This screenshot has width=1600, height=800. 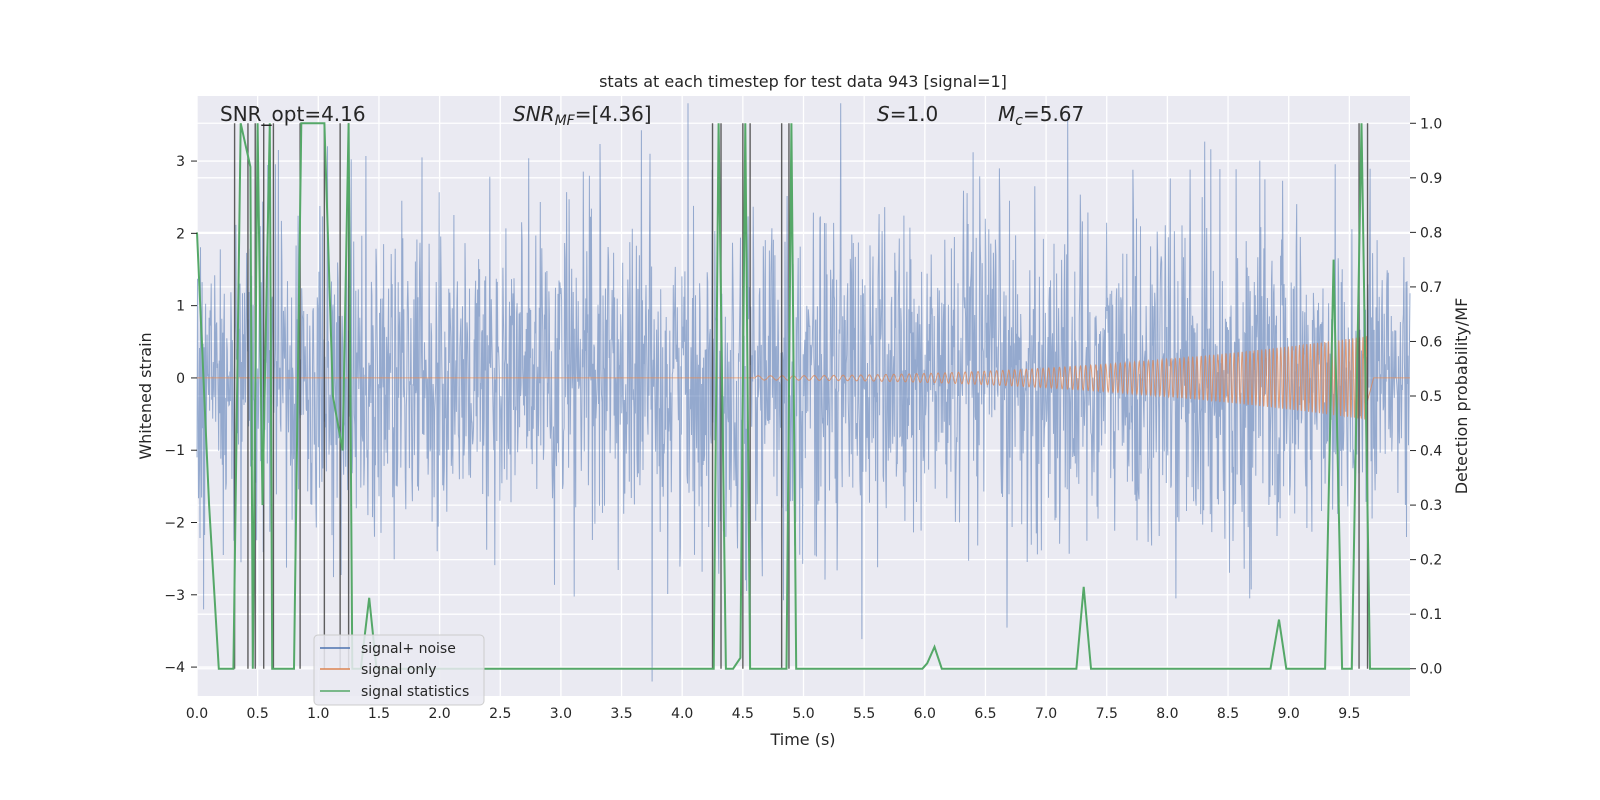 I want to click on x-tick-label: 2.0, so click(x=439, y=714).